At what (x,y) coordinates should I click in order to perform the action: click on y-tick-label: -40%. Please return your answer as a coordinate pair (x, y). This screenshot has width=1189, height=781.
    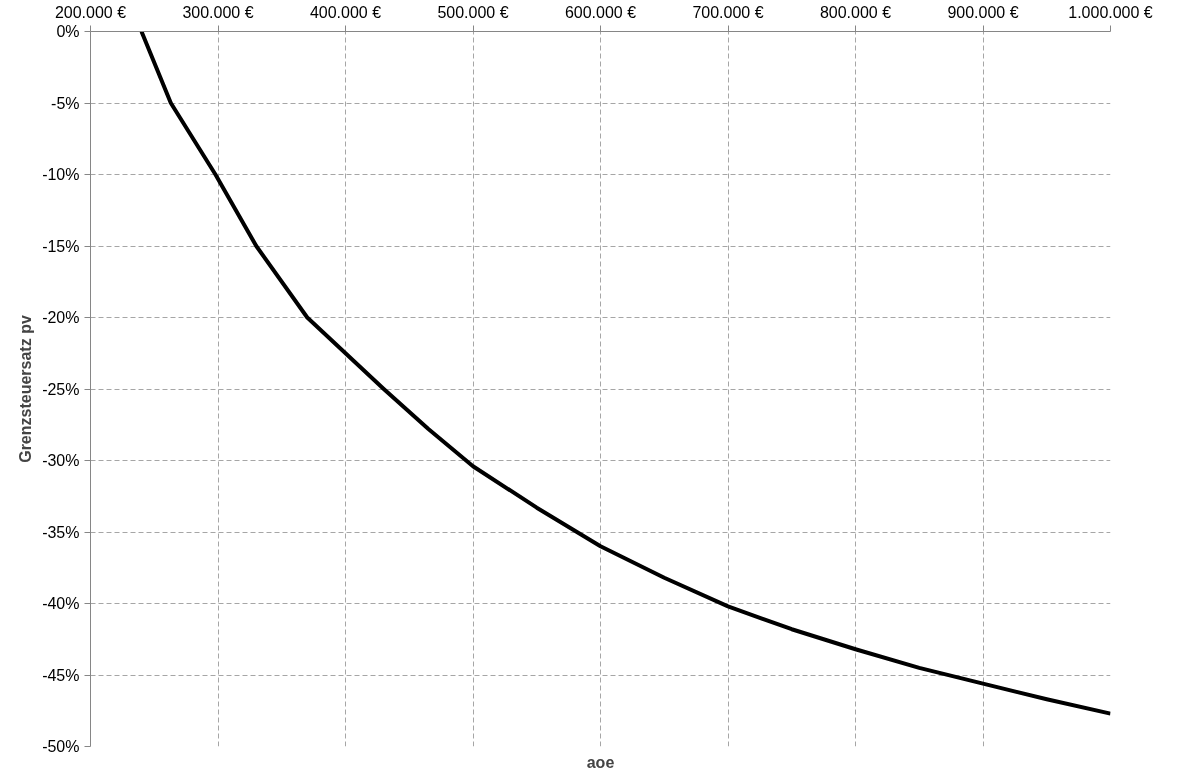
    Looking at the image, I should click on (61, 603).